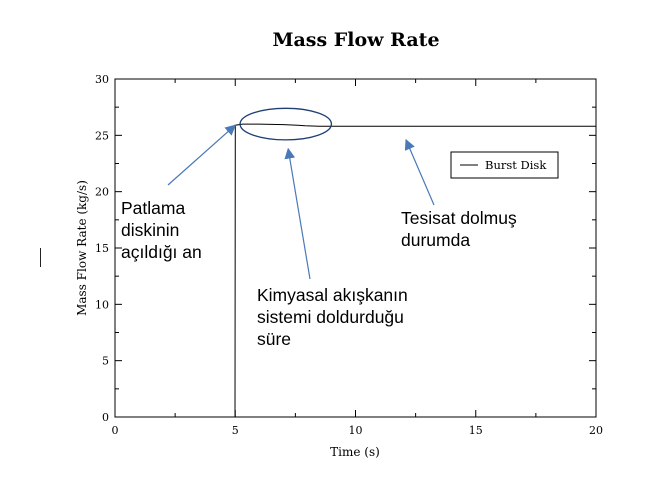 Image resolution: width=662 pixels, height=481 pixels. I want to click on x-tick-label: 10, so click(356, 430).